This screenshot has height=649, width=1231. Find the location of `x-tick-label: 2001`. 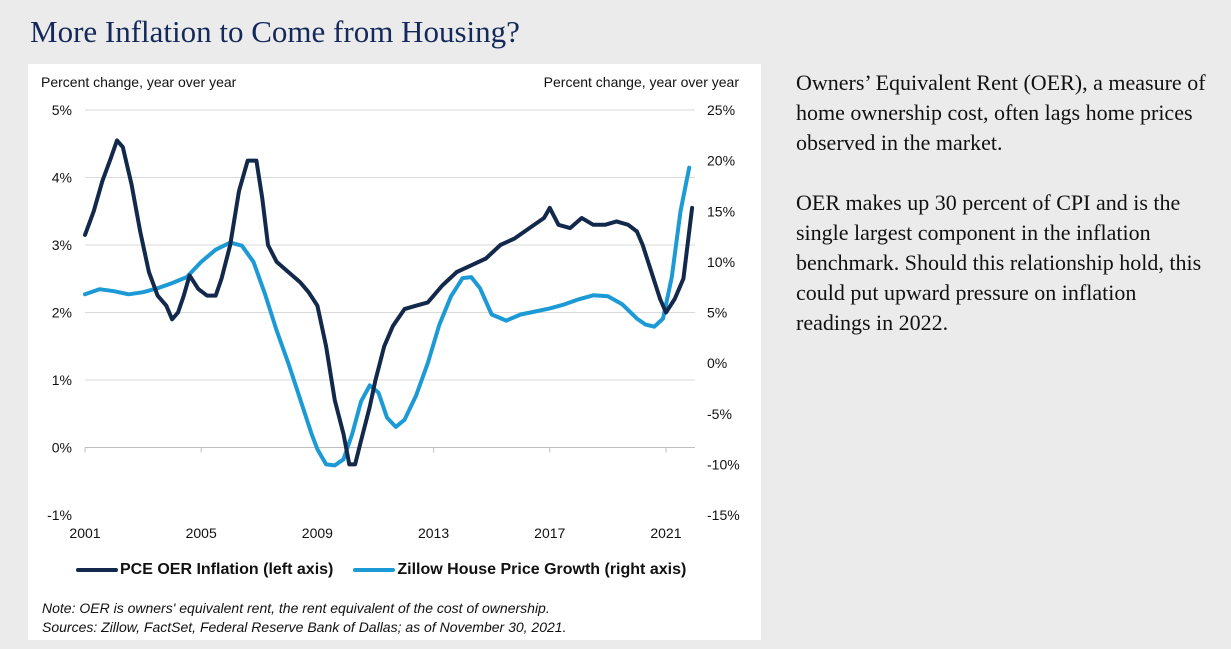

x-tick-label: 2001 is located at coordinates (84, 533).